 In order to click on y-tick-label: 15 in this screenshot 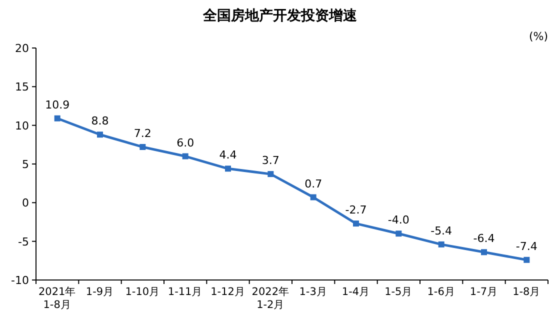, I will do `click(22, 87)`.